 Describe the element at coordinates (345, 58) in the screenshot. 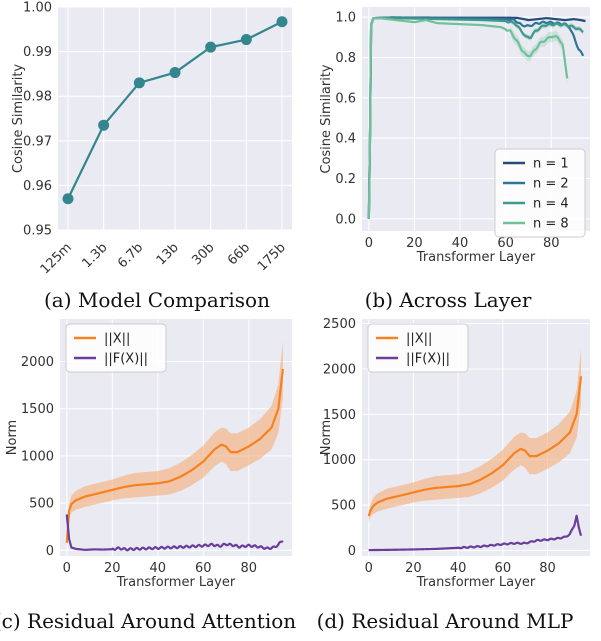

I see `y-tick-label: 0.8` at that location.